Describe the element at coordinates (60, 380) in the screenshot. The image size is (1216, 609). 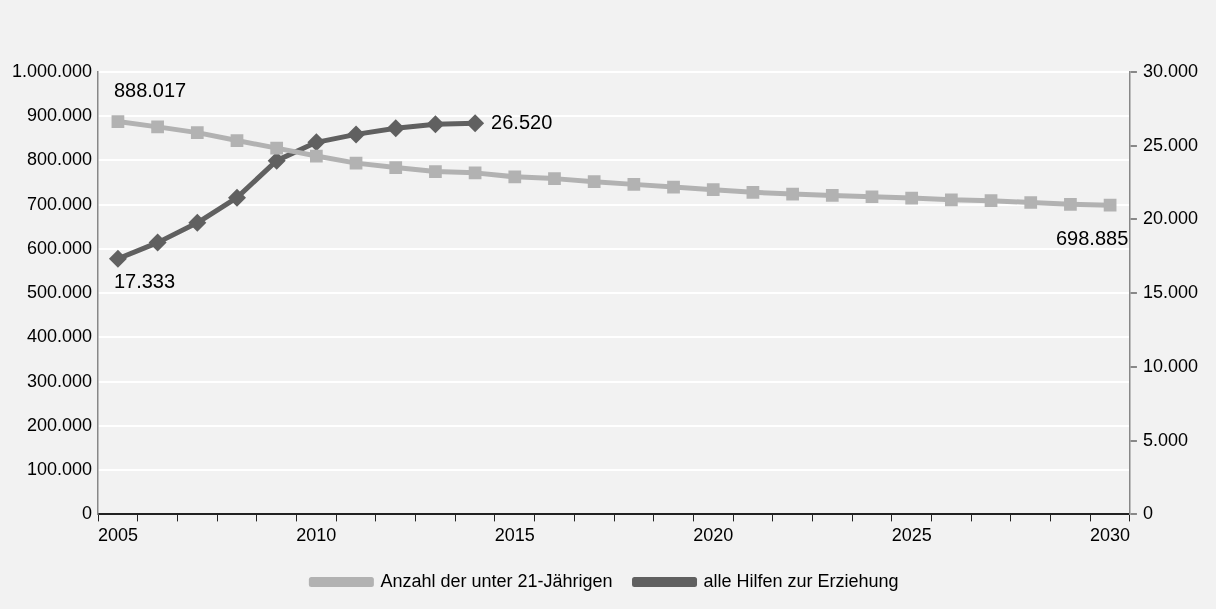
I see `y-tick-label: 300.000` at that location.